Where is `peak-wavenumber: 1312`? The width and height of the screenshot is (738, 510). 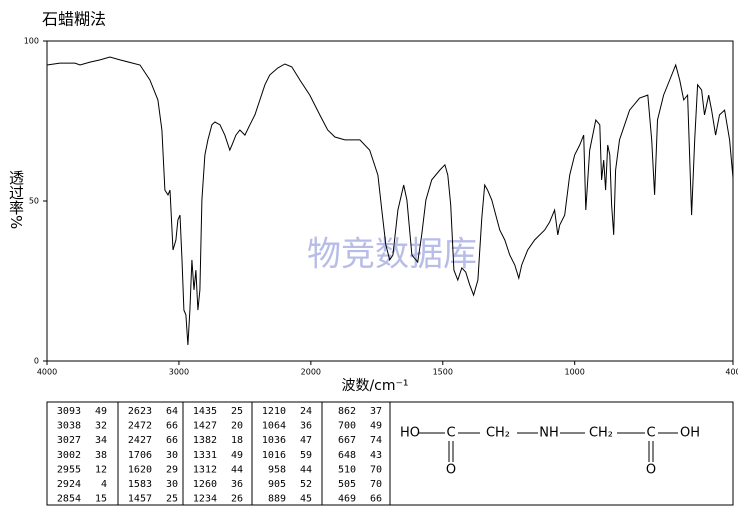 peak-wavenumber: 1312 is located at coordinates (205, 469).